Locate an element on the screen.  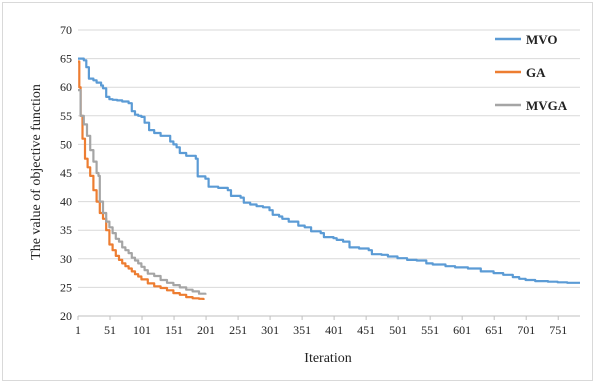
series-line-mvga is located at coordinates (142, 192).